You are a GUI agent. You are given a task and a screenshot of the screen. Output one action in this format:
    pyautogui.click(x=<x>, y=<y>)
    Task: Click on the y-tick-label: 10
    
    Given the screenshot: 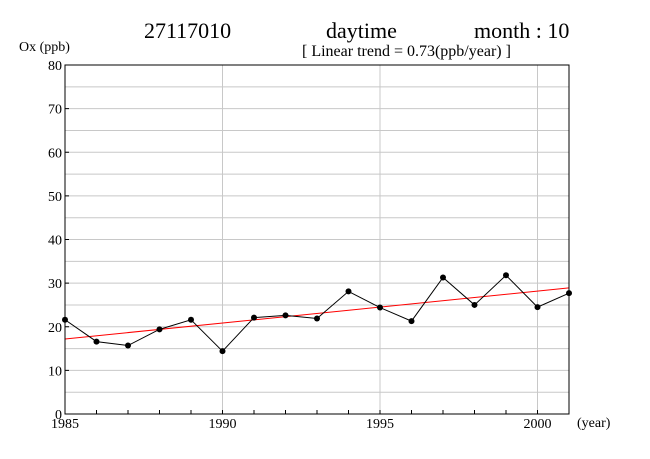 What is the action you would take?
    pyautogui.click(x=55, y=371)
    